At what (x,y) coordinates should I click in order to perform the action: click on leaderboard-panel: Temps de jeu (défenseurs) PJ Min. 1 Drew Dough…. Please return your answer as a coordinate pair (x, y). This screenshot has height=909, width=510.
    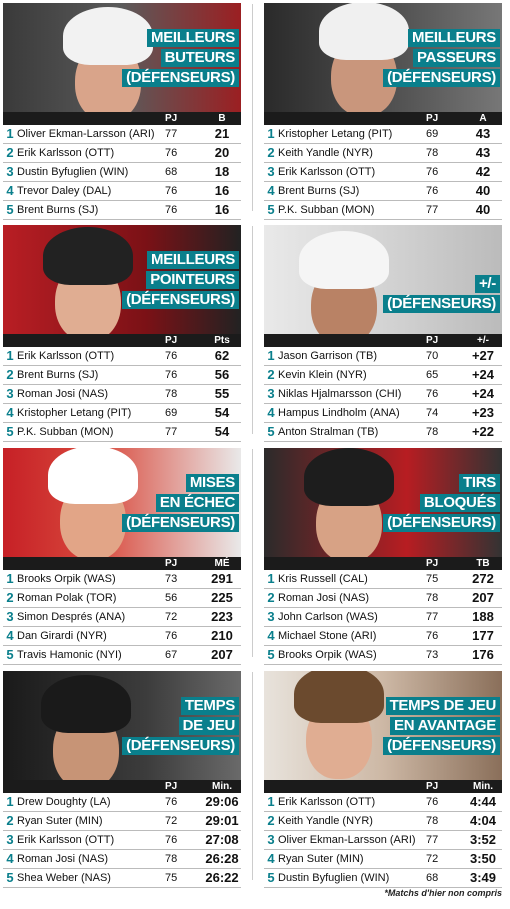
    Looking at the image, I should click on (122, 779).